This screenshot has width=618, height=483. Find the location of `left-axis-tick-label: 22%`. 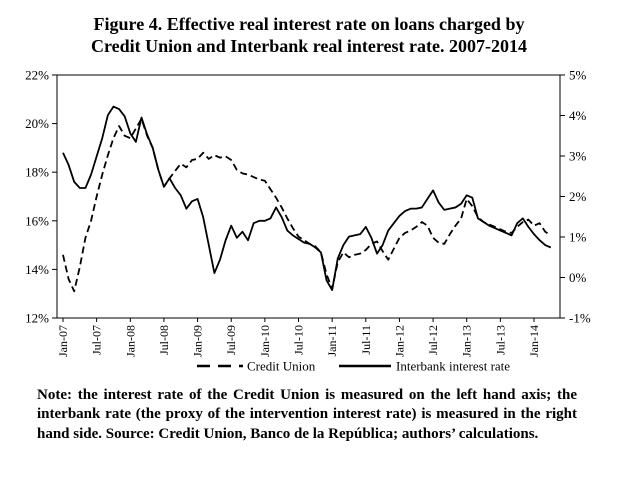

left-axis-tick-label: 22% is located at coordinates (37, 75).